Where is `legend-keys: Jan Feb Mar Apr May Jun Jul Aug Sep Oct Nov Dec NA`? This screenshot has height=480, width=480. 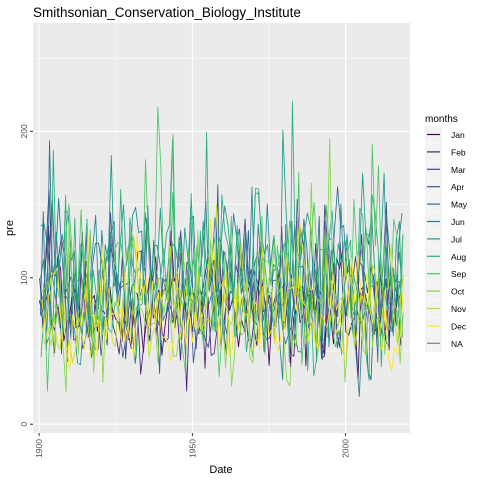
legend-keys: Jan Feb Mar Apr May Jun Jul Aug Sep Oct Nov Dec NA is located at coordinates (446, 239).